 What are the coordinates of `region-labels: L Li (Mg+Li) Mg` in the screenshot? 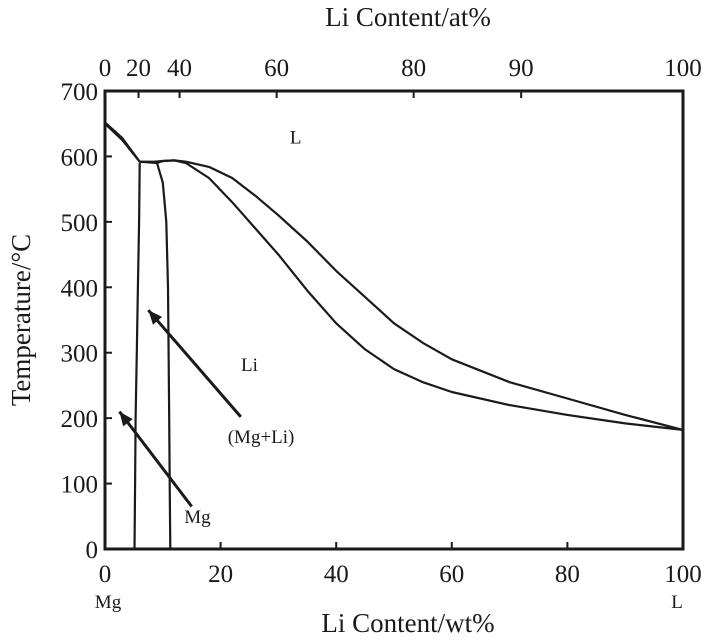 It's located at (242, 327).